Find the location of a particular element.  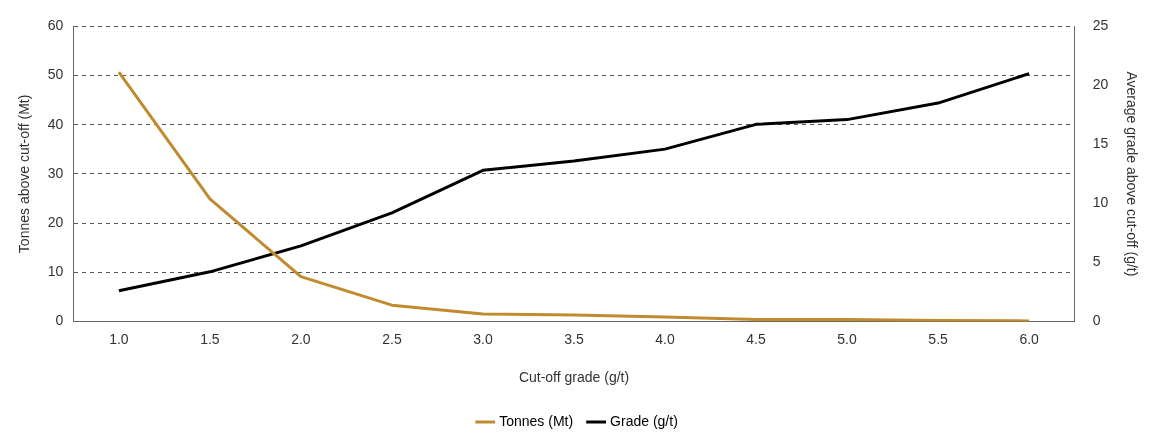

y-tick-label: 20 is located at coordinates (55, 221).